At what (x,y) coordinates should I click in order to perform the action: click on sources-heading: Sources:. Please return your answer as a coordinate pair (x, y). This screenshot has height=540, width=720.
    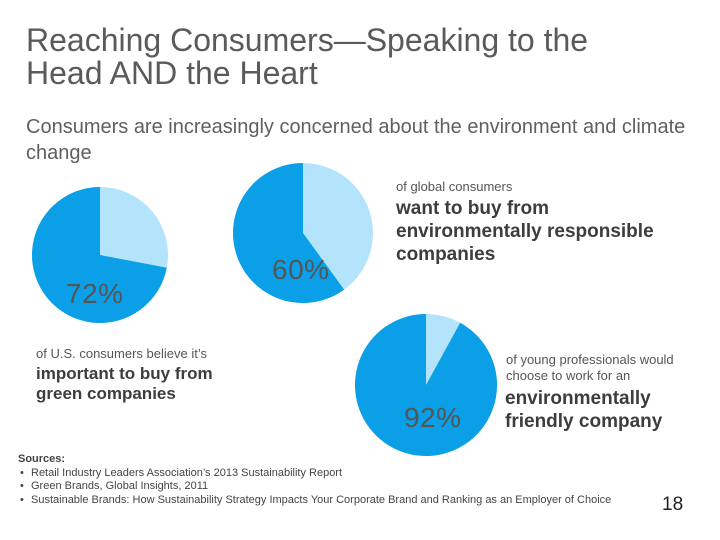
    Looking at the image, I should click on (42, 459).